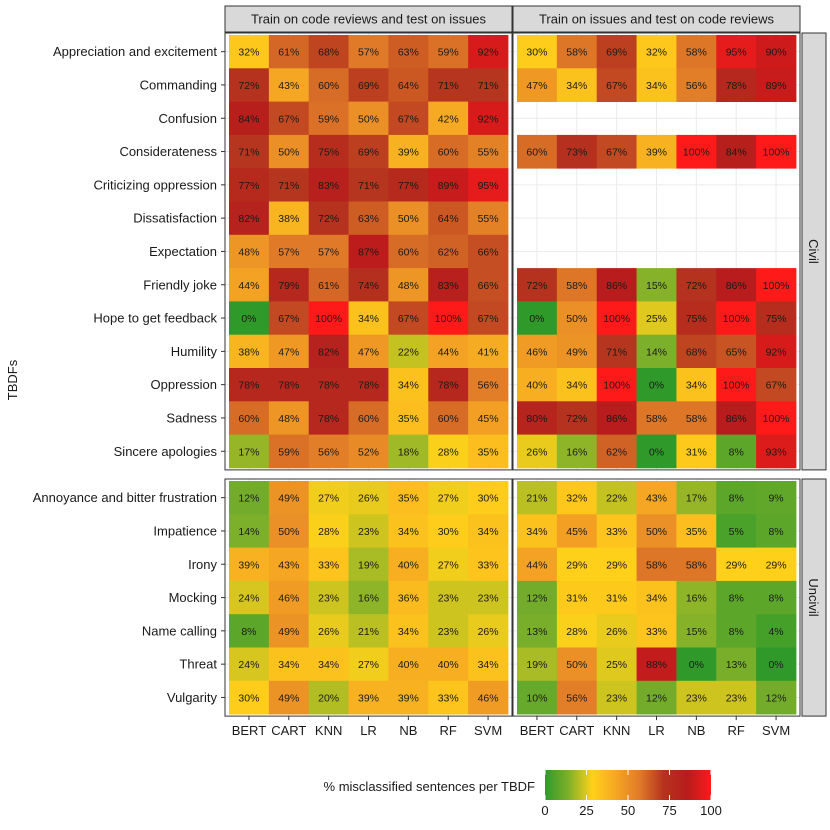 The height and width of the screenshot is (830, 830). What do you see at coordinates (155, 318) in the screenshot?
I see `row-label-hope-to-get-feedback: Hope to get feedback` at bounding box center [155, 318].